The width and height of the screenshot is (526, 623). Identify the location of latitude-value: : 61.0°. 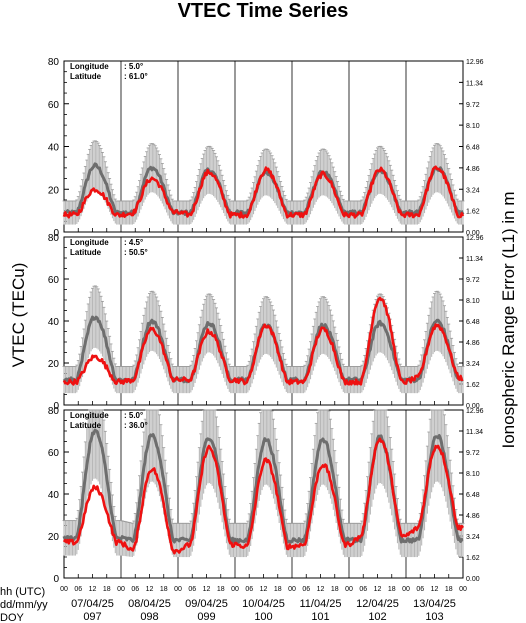
(136, 76).